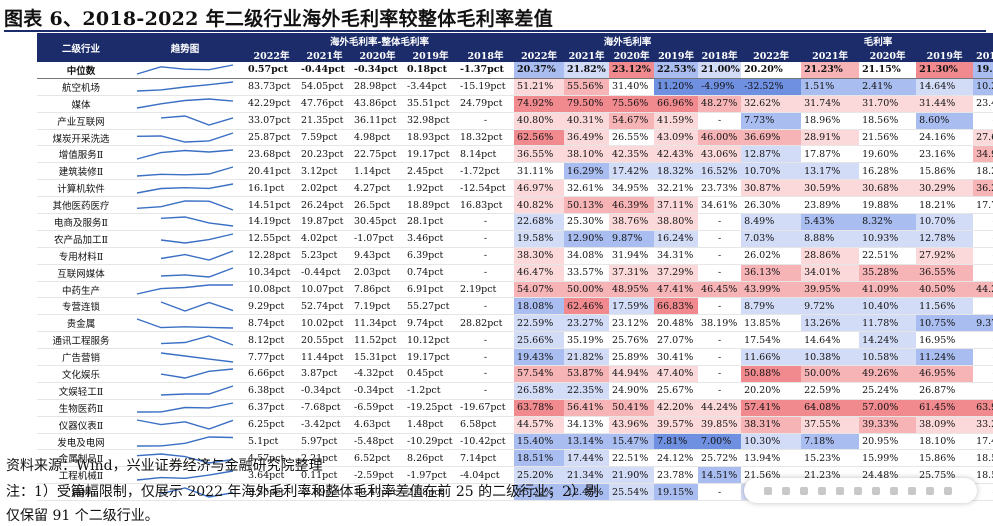 The image size is (993, 526). I want to click on gross-cell: 10.38%, so click(830, 357).